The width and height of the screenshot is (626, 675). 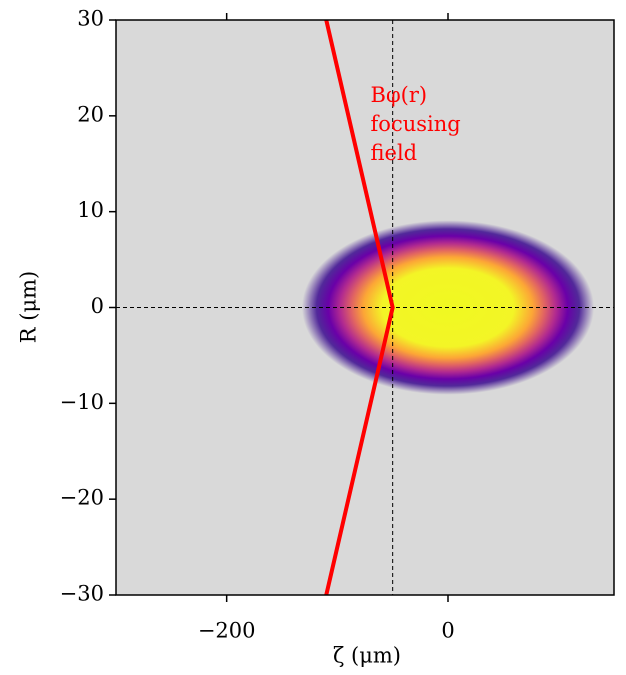 I want to click on x-tick-label: 0, so click(x=447, y=631).